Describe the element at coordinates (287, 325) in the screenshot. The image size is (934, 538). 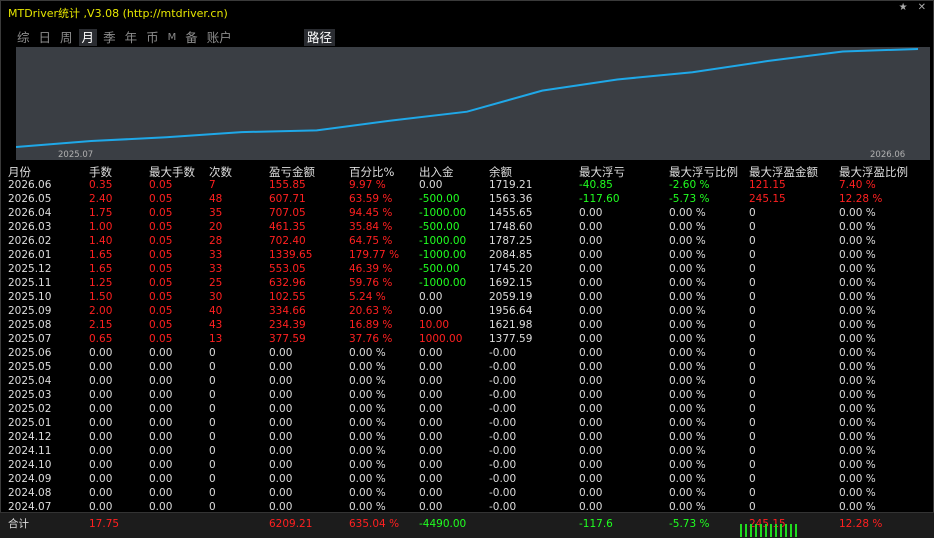
I see `cell-pnl: 234.39` at that location.